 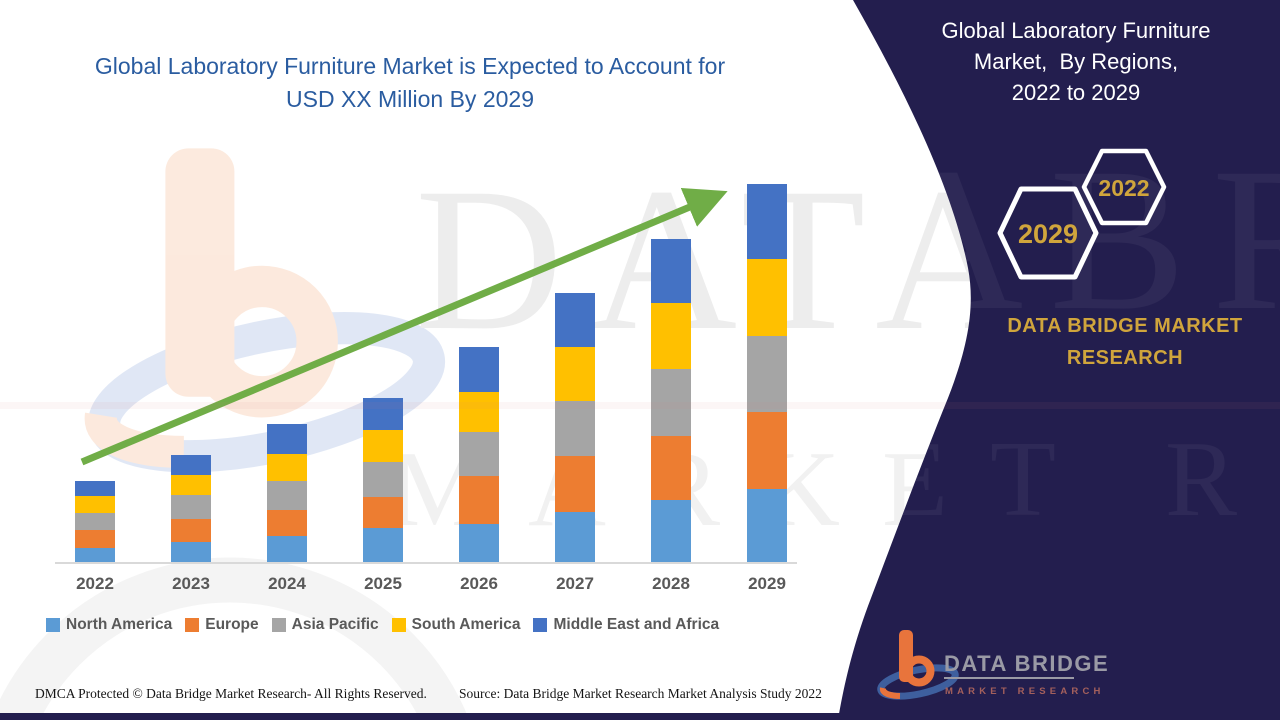 What do you see at coordinates (191, 530) in the screenshot?
I see `bar-segment-europe-2023` at bounding box center [191, 530].